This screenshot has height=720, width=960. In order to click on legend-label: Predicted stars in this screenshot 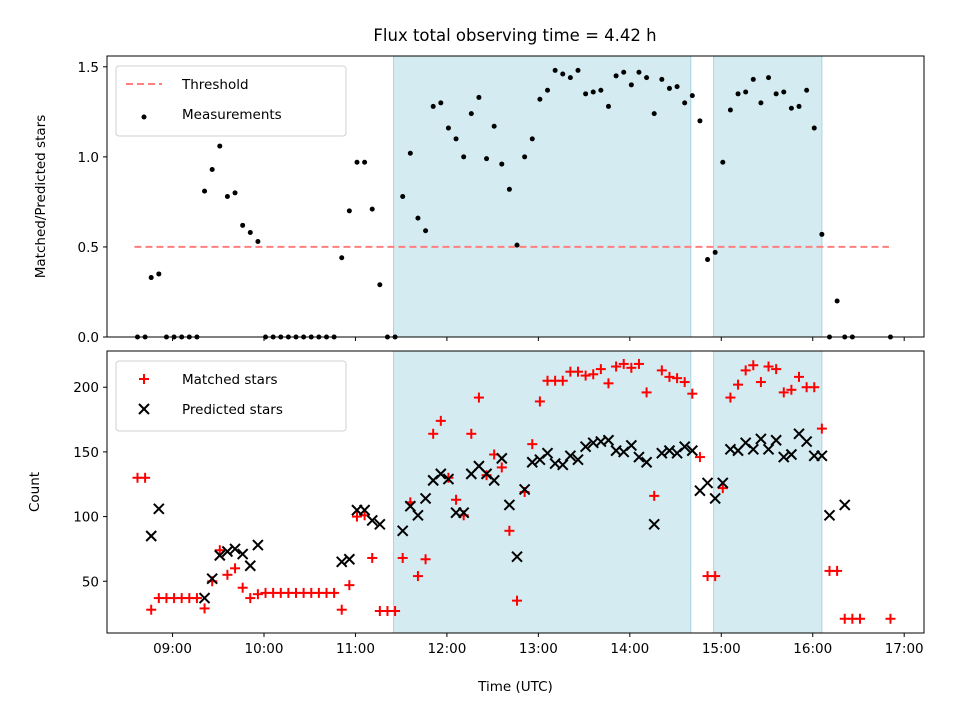, I will do `click(232, 410)`.